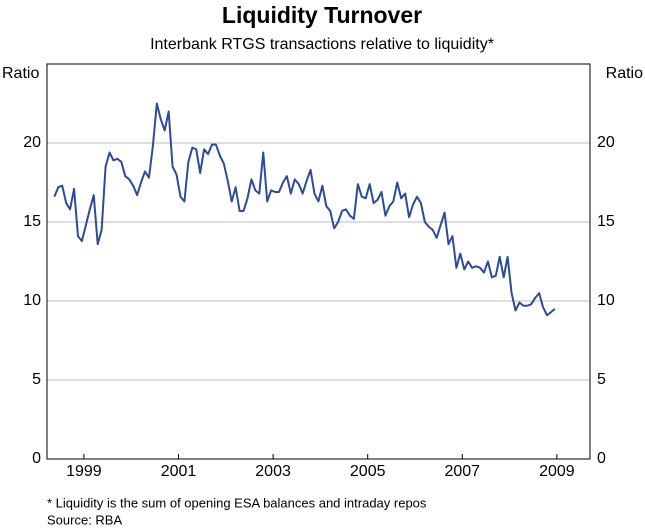  Describe the element at coordinates (606, 142) in the screenshot. I see `y2-tick-label: 20` at that location.